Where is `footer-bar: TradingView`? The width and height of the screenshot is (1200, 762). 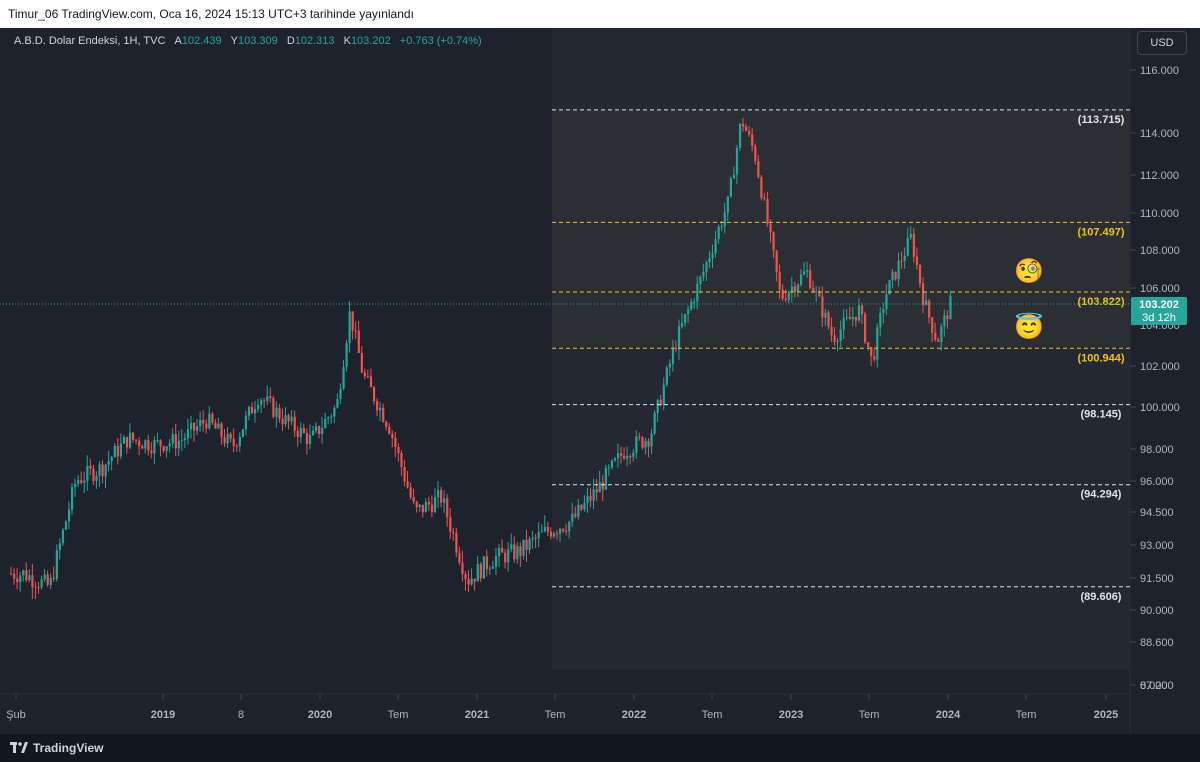
footer-bar: TradingView is located at coordinates (600, 748).